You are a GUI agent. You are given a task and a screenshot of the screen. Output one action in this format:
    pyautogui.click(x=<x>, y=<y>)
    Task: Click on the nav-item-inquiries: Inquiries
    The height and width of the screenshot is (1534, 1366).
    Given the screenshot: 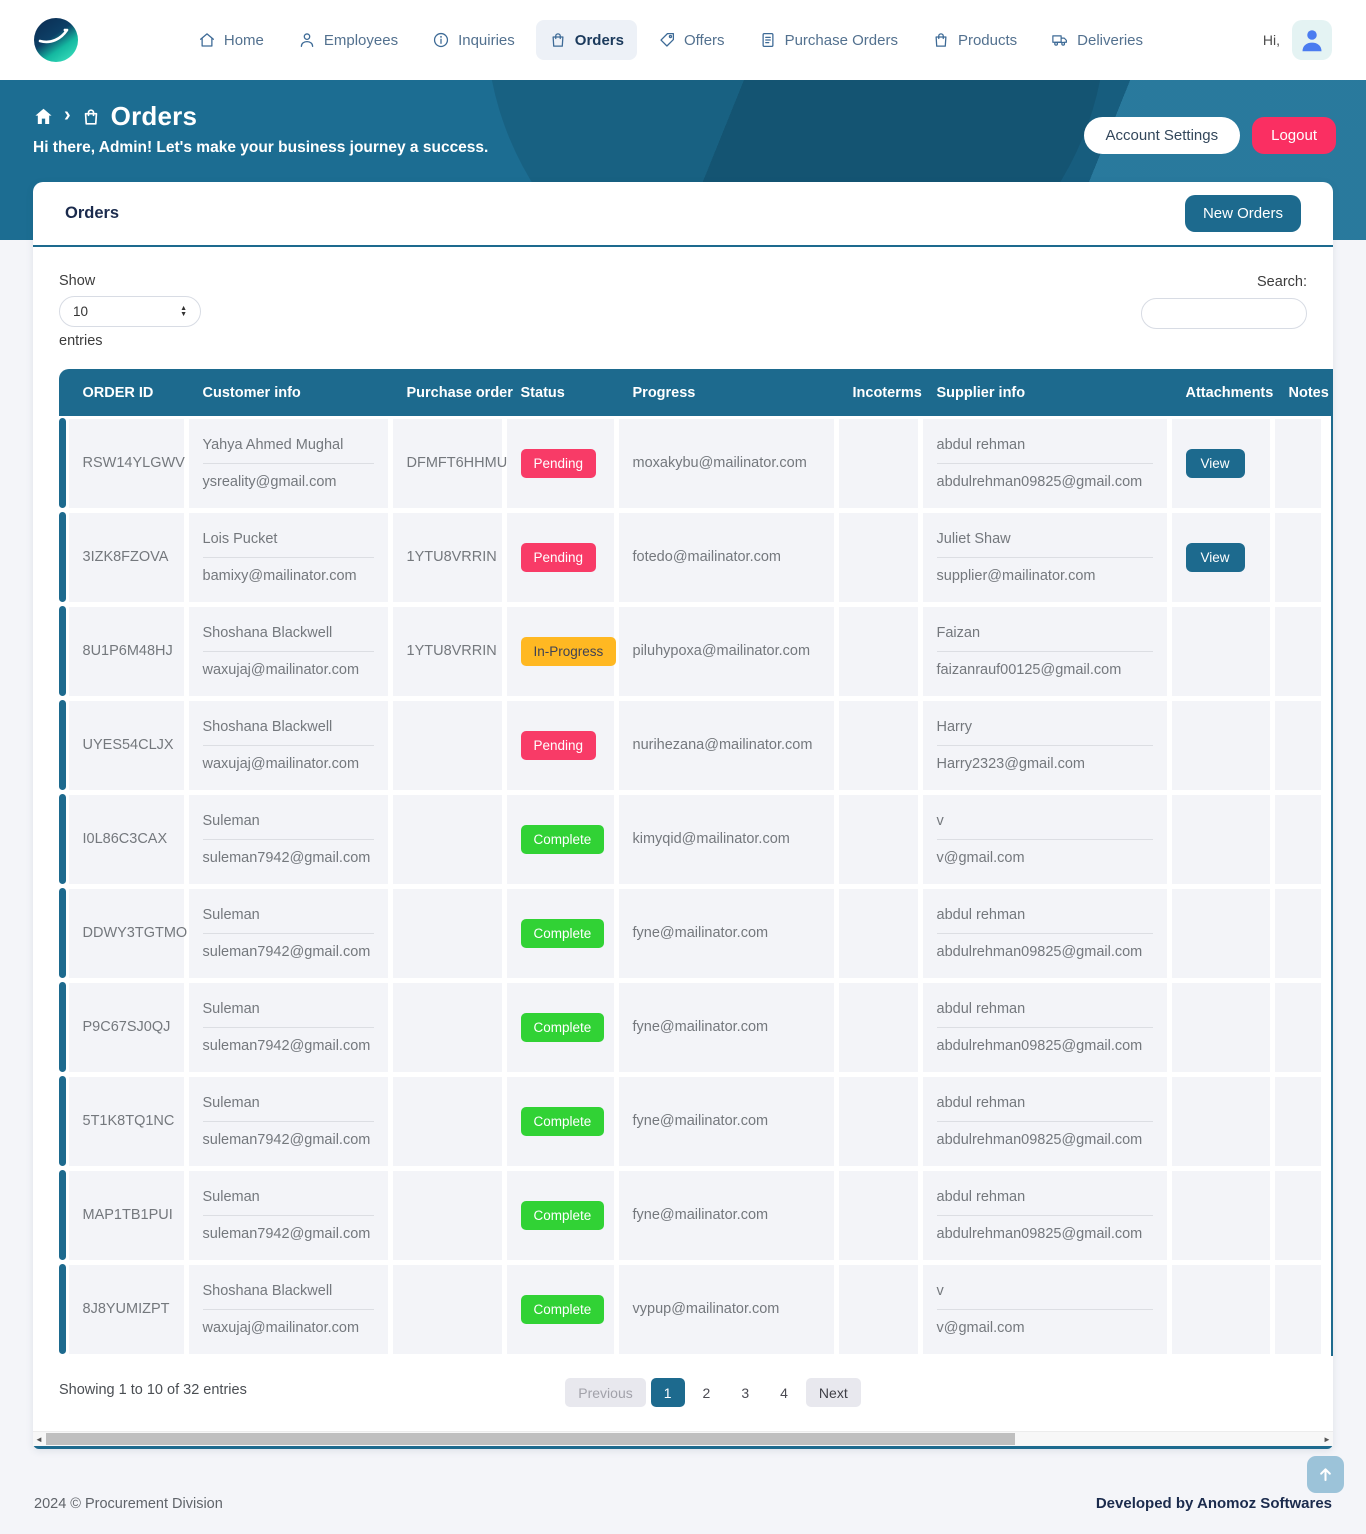 What is the action you would take?
    pyautogui.click(x=473, y=40)
    